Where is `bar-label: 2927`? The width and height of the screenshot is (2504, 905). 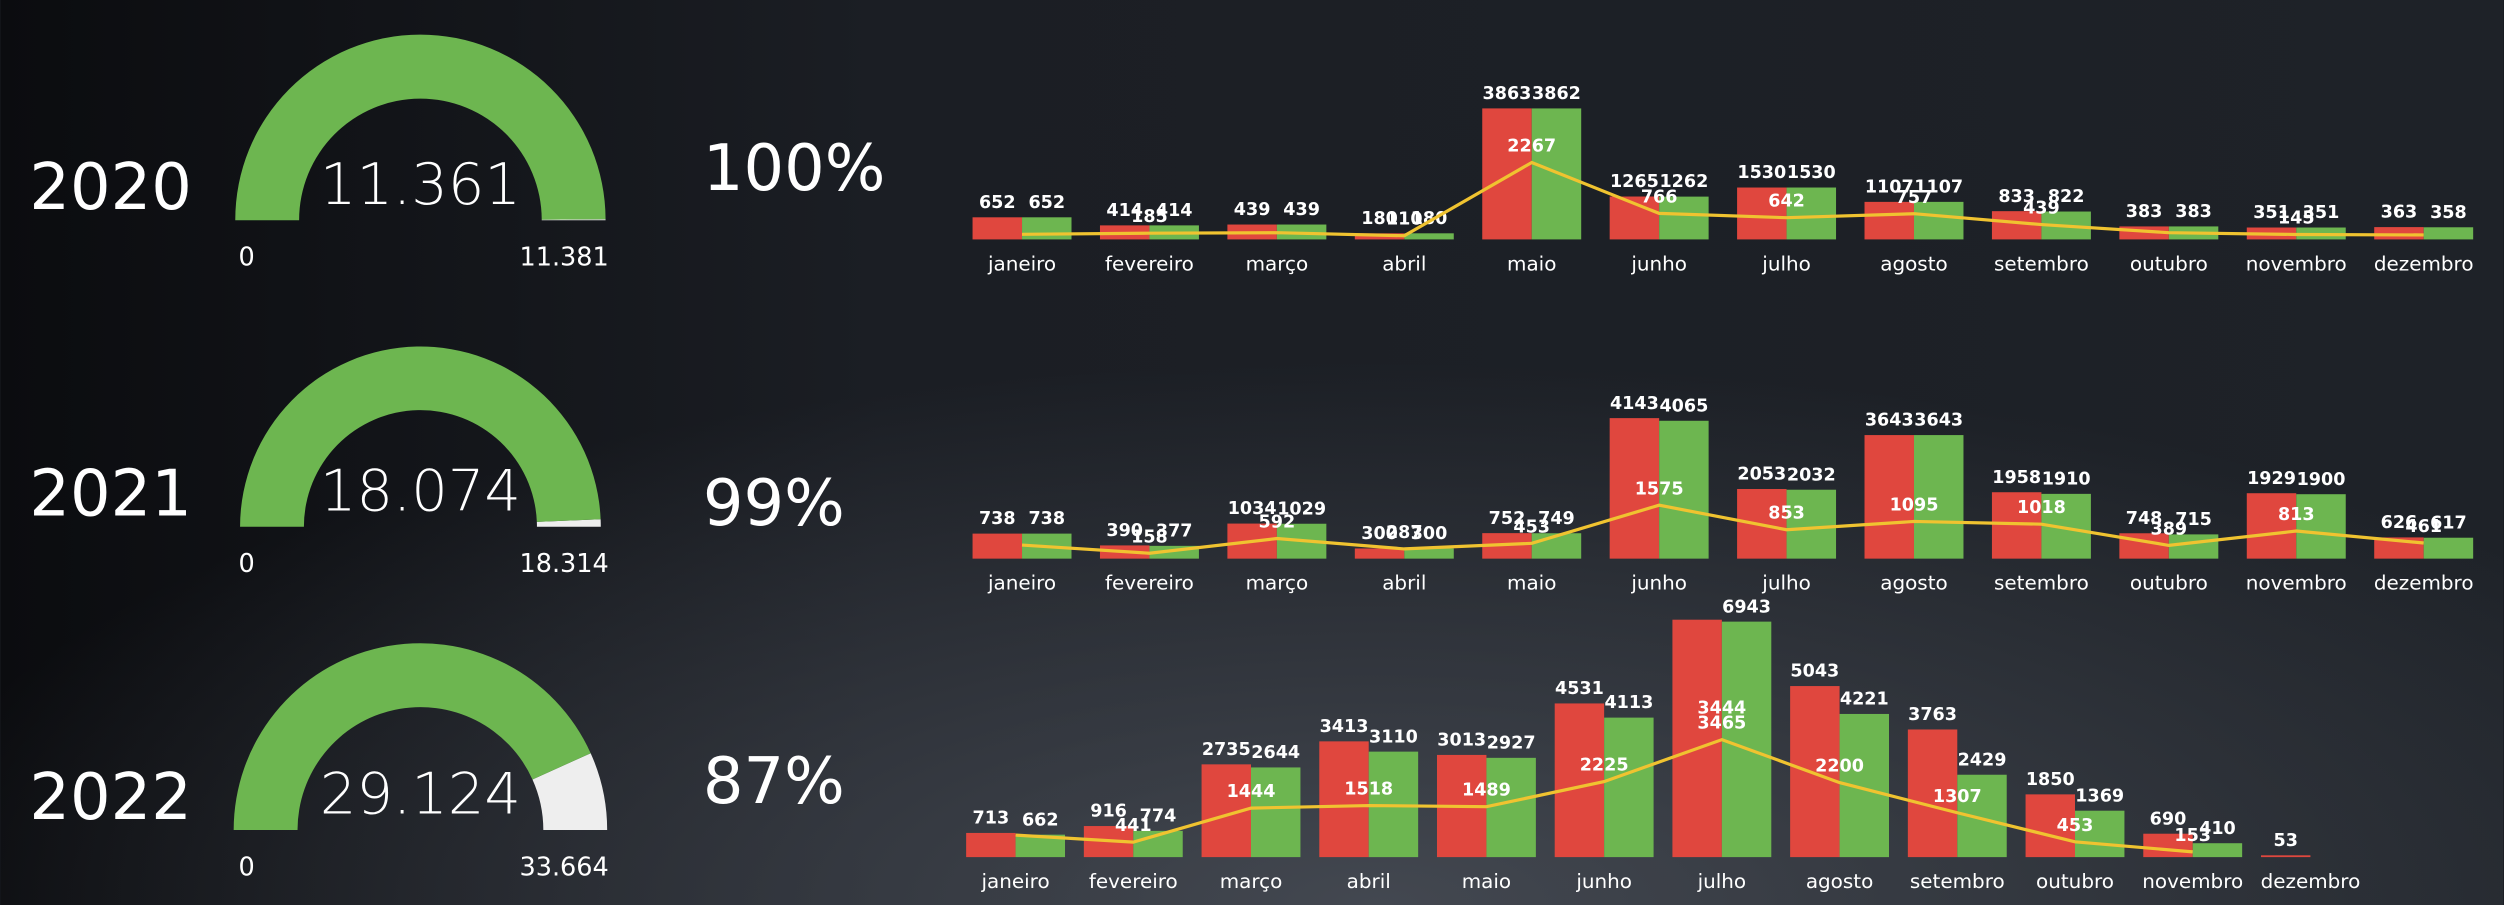
bar-label: 2927 is located at coordinates (1511, 743).